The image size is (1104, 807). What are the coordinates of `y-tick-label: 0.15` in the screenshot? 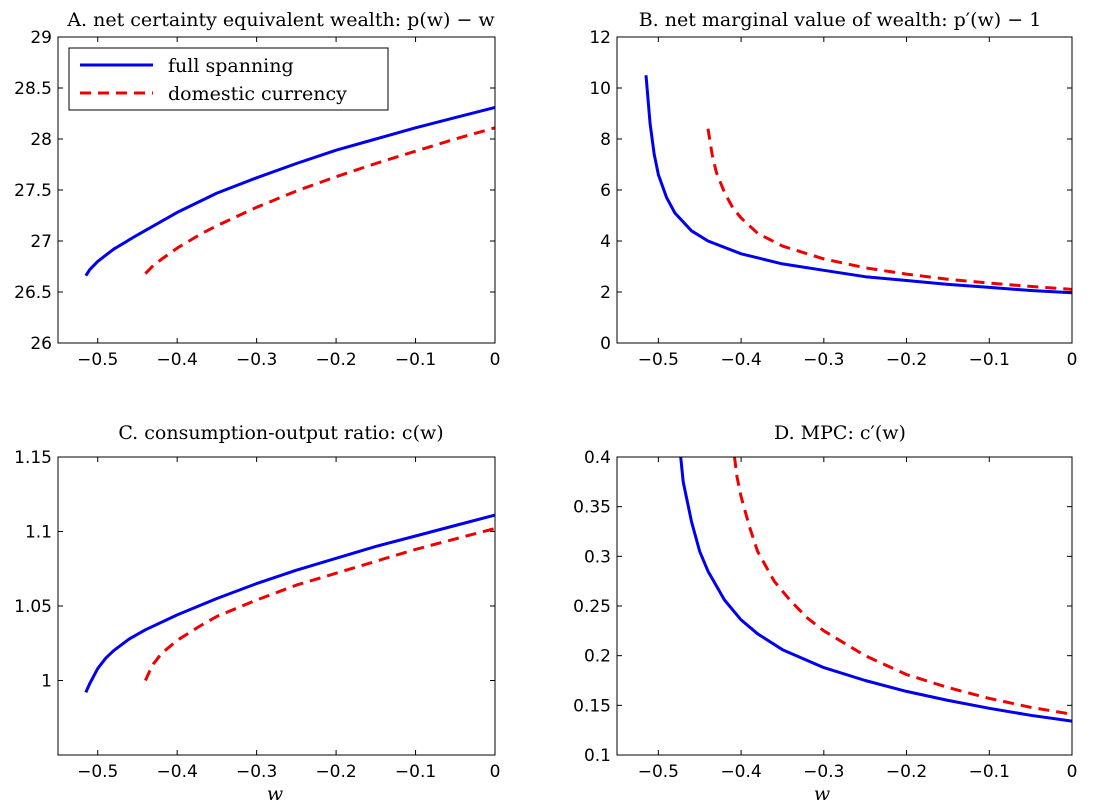 It's located at (592, 706).